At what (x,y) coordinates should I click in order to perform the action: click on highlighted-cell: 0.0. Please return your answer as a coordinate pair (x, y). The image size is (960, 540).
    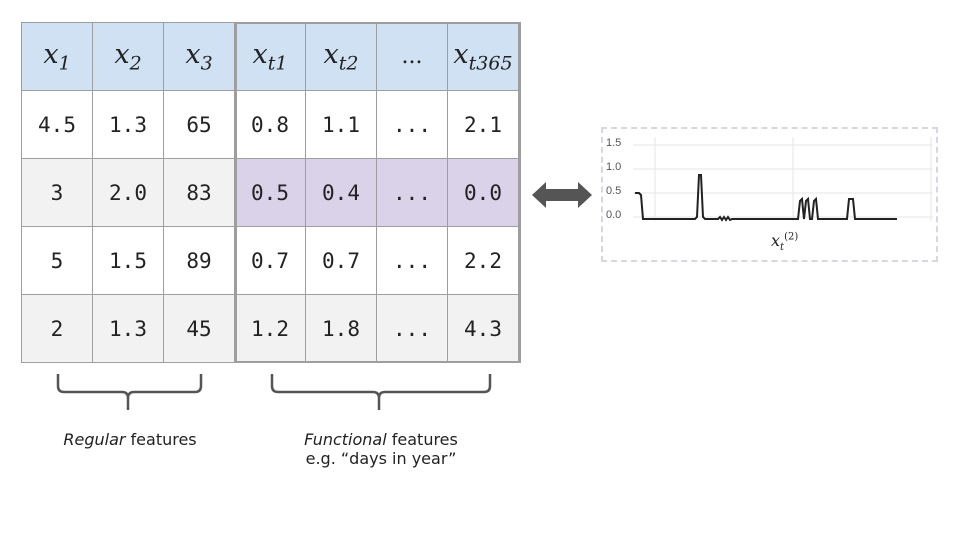
    Looking at the image, I should click on (483, 192).